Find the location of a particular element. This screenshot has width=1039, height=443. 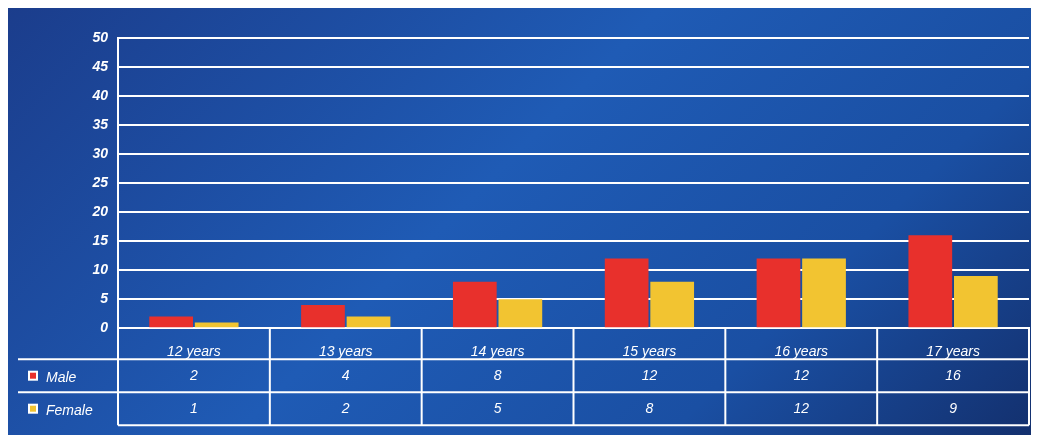

y-tick-label: 50 is located at coordinates (100, 36).